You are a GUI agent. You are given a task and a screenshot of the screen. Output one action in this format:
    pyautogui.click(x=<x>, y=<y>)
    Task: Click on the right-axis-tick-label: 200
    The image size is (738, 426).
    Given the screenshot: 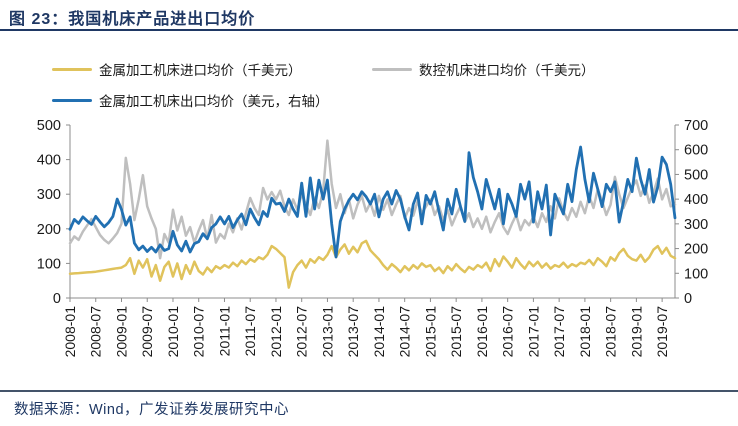 What is the action you would take?
    pyautogui.click(x=696, y=250)
    